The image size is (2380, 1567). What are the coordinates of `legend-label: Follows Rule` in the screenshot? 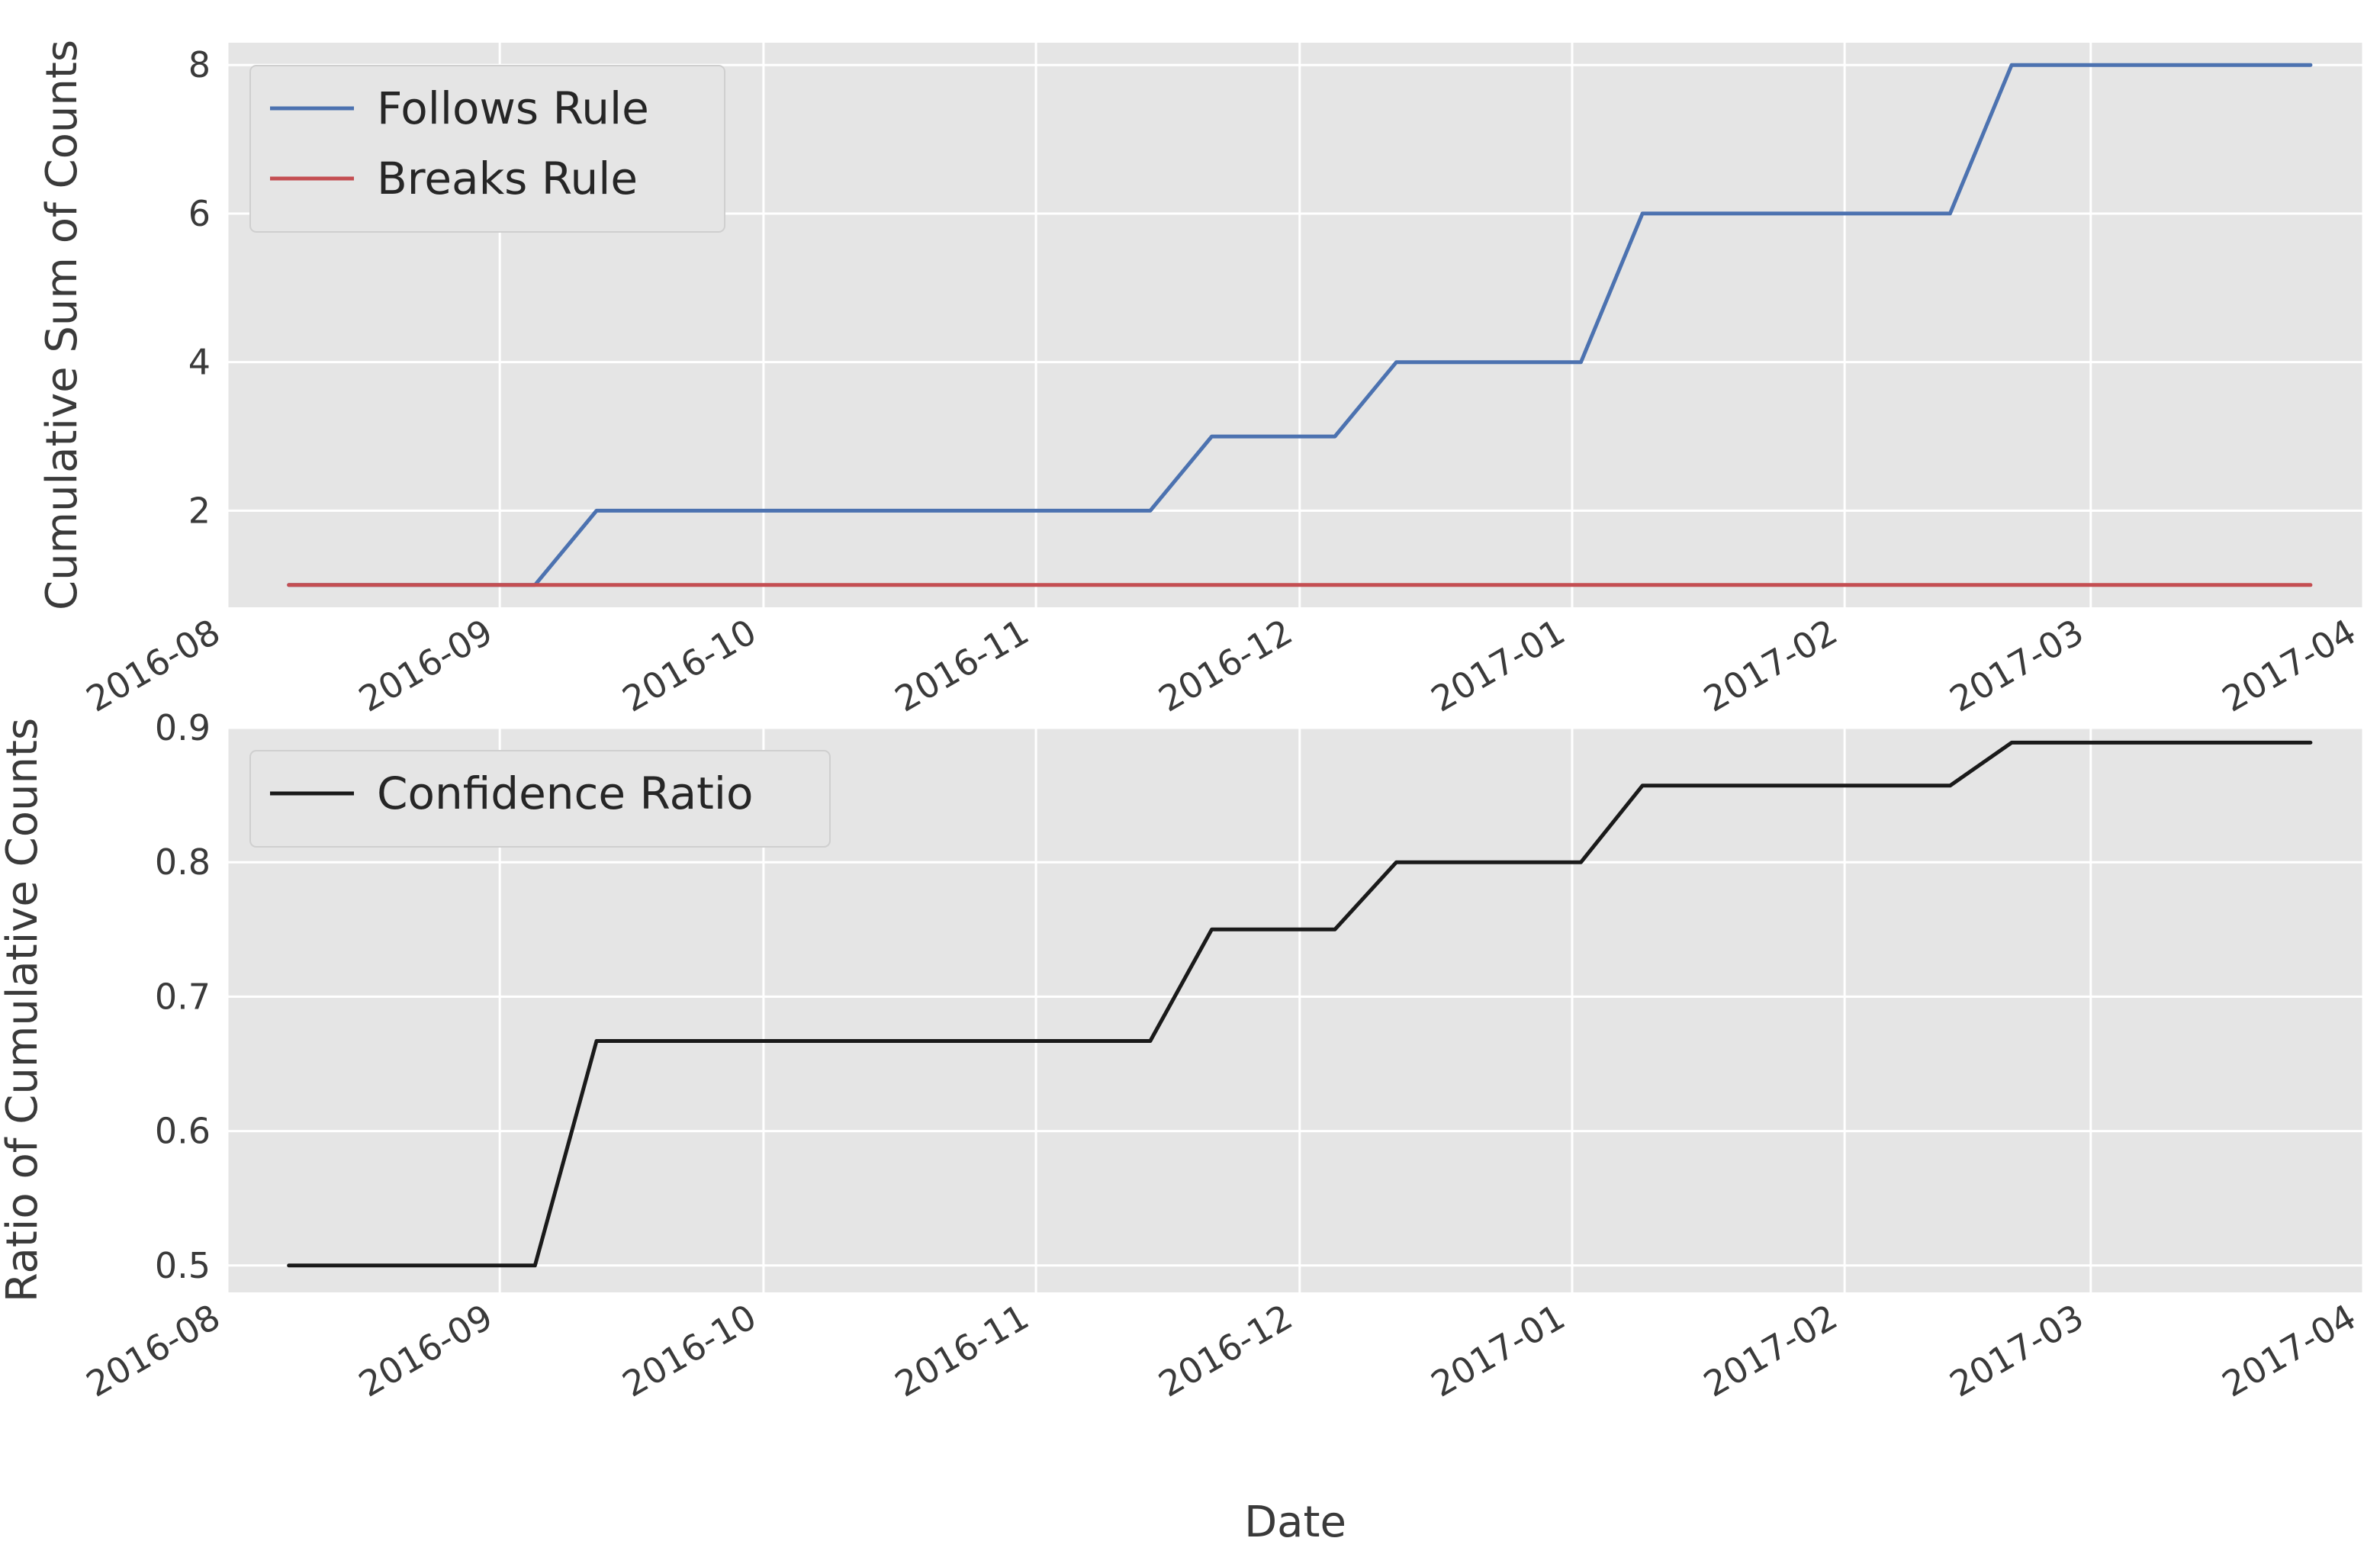 It's located at (513, 108).